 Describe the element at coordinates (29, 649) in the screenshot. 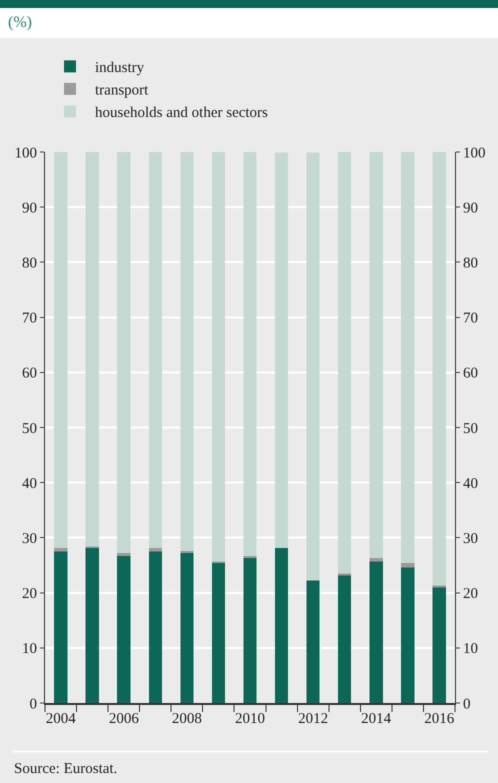

I see `y-tick-label: 10` at that location.